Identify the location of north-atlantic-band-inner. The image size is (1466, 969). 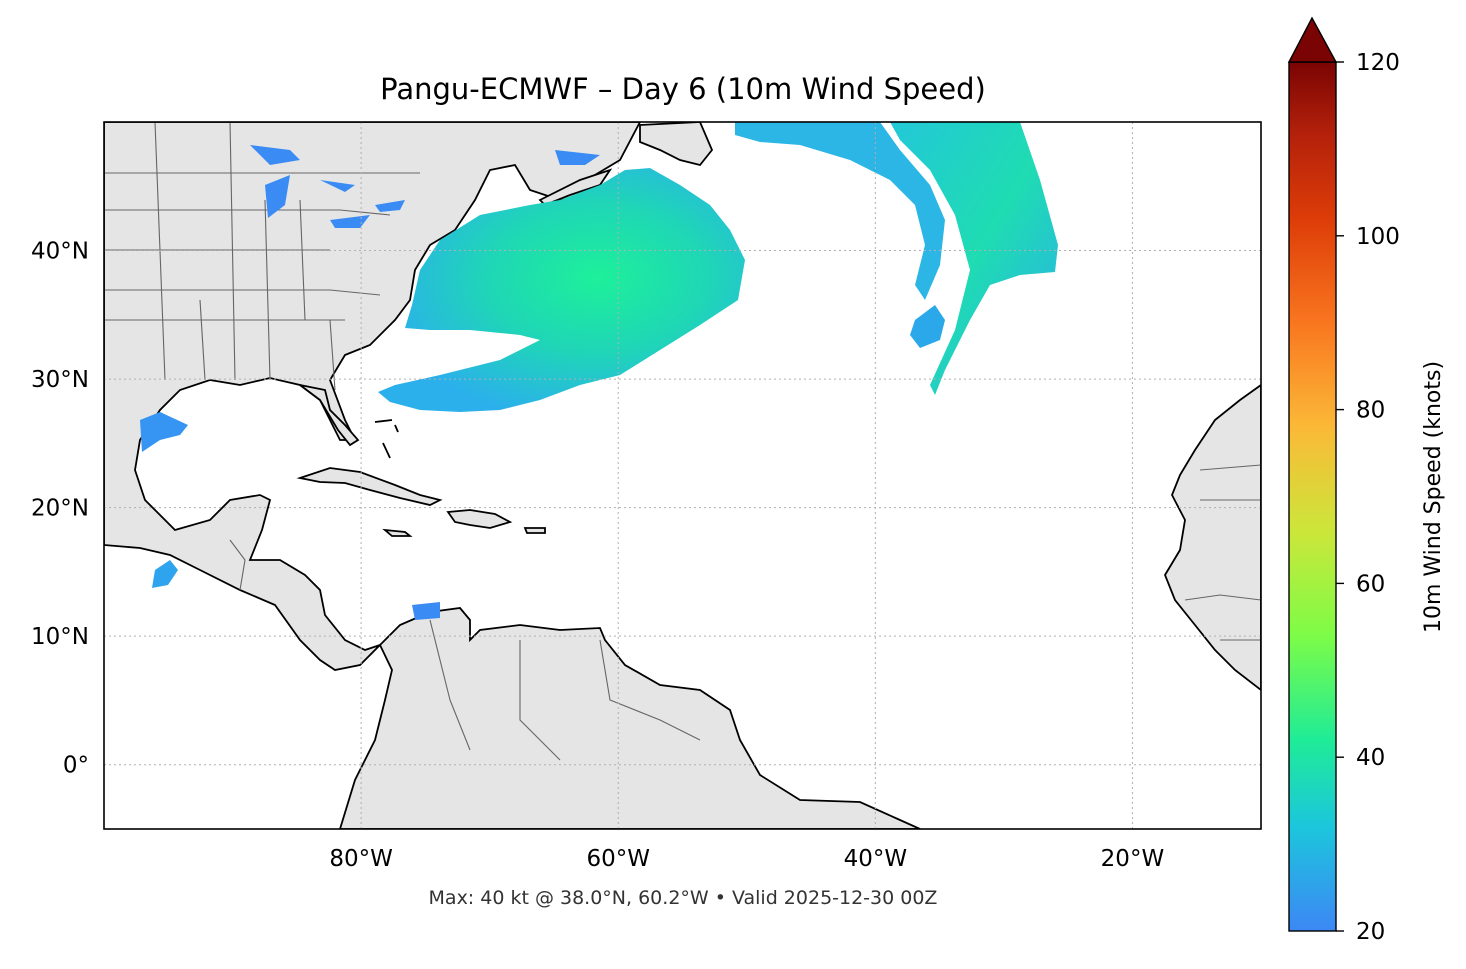
(840, 211).